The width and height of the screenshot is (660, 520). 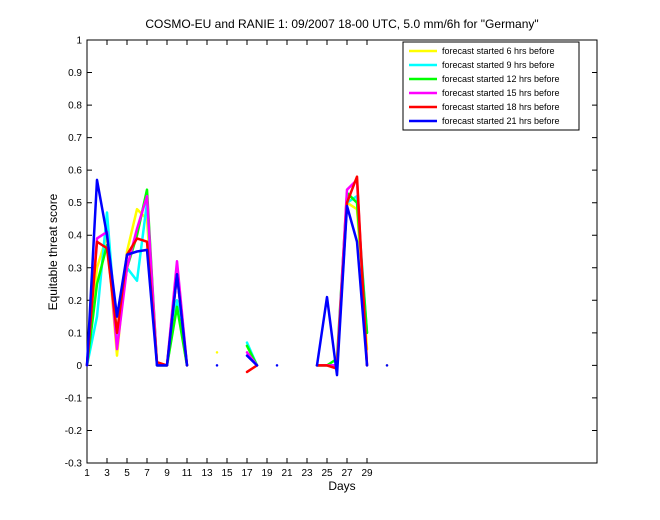 I want to click on x-tick-label: 21, so click(x=287, y=473).